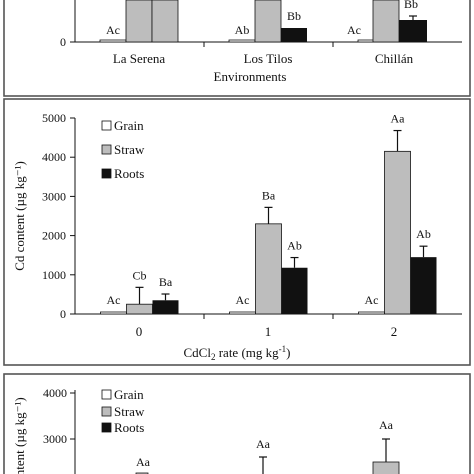  I want to click on legend-label-roots: Roots, so click(129, 173).